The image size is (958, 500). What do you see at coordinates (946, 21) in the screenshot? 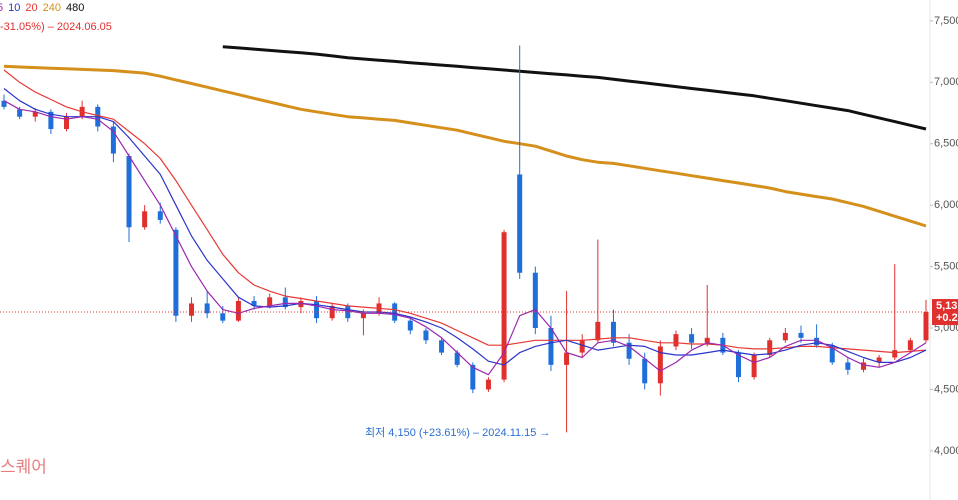
I see `y-tick-label: 7,500` at bounding box center [946, 21].